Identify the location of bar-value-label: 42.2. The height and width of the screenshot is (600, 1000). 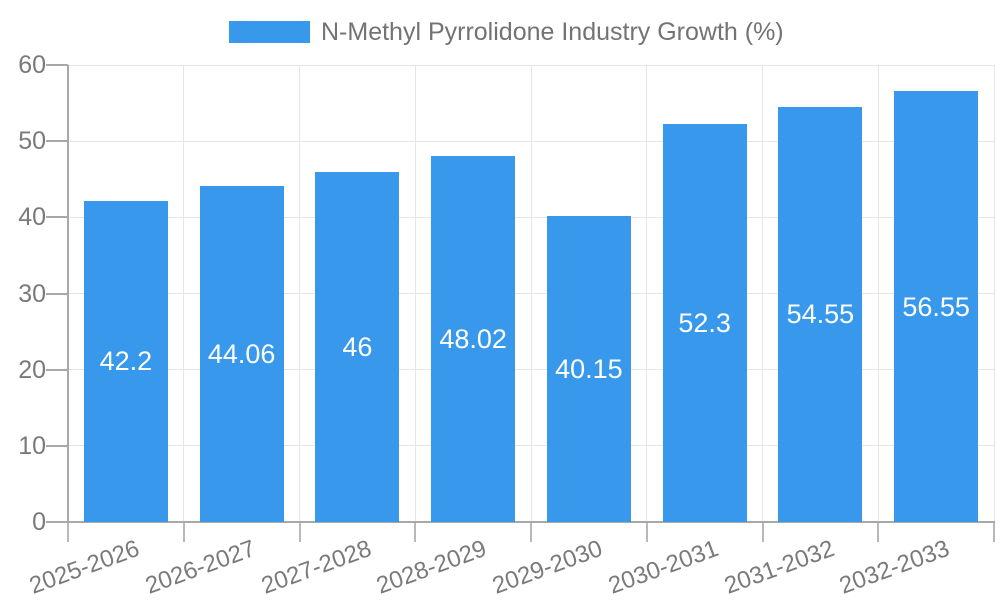
(126, 361).